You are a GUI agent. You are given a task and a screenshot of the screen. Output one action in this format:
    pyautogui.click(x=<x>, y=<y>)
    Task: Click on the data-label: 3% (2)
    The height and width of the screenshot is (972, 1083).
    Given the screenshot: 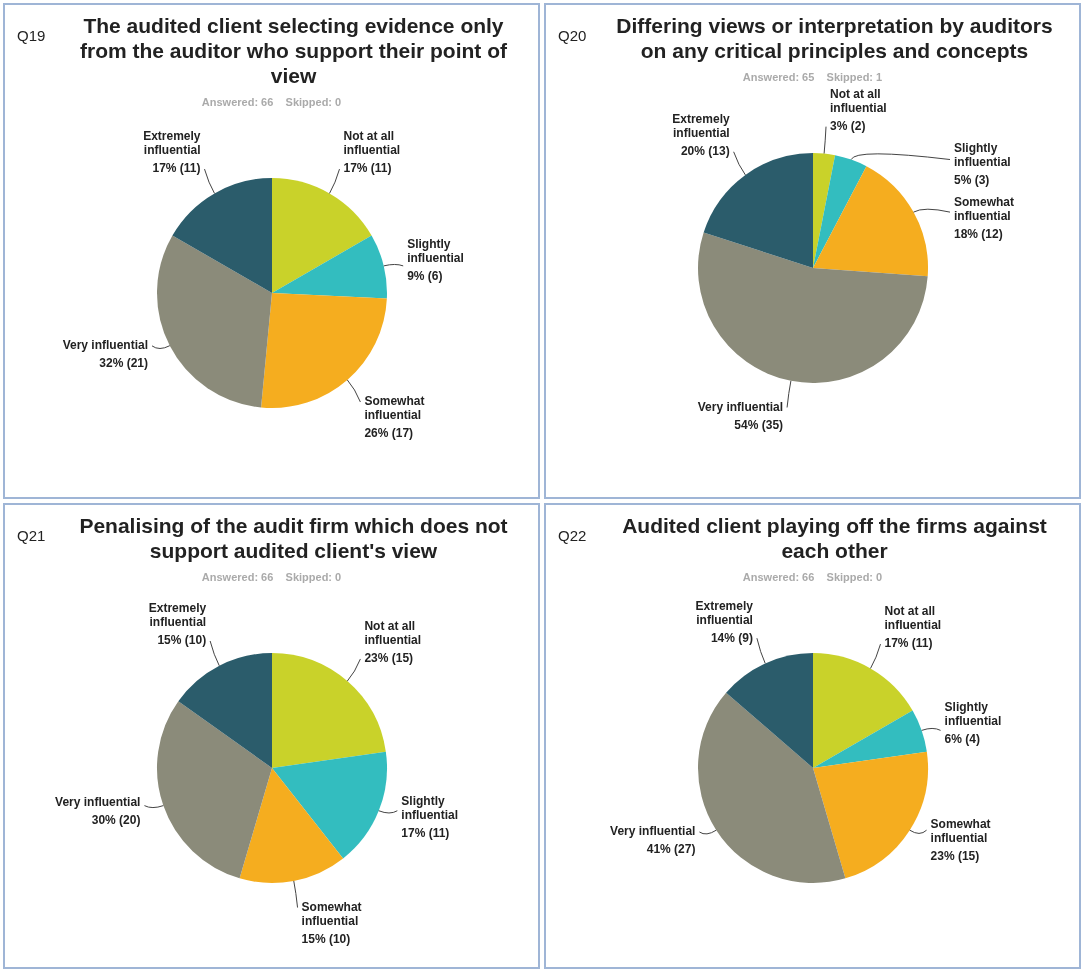 What is the action you would take?
    pyautogui.click(x=847, y=125)
    